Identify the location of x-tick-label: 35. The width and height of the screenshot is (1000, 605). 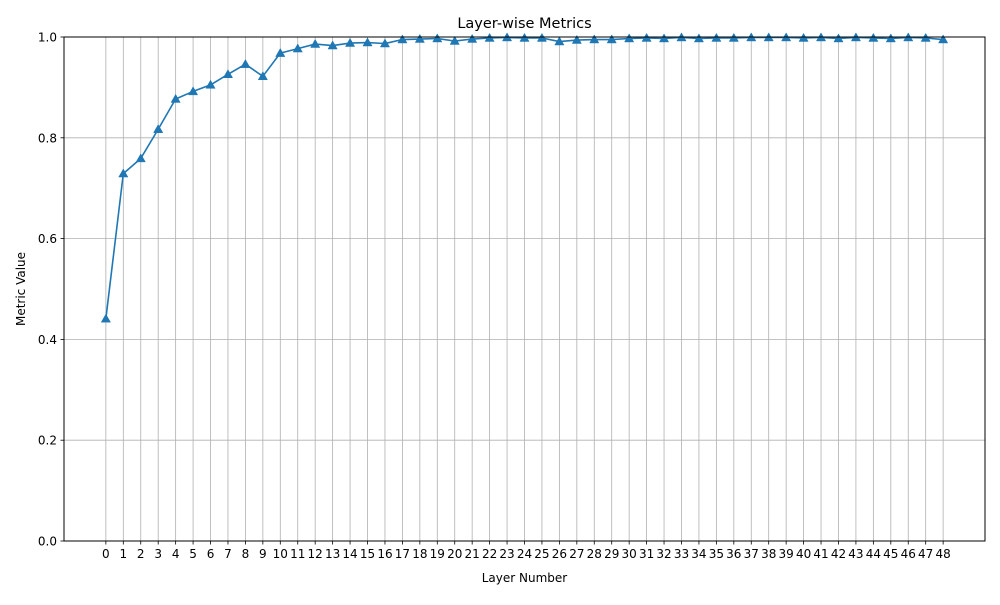
(716, 554).